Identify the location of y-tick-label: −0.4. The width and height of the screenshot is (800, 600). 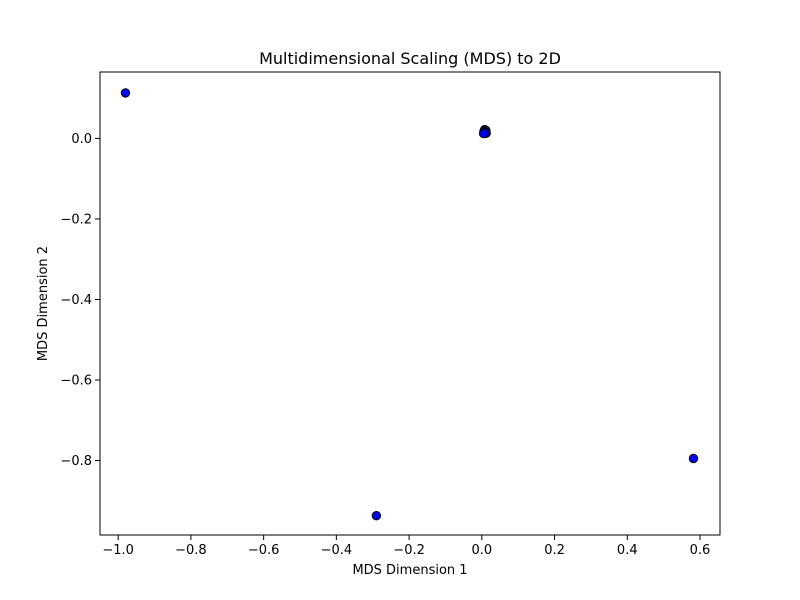
(76, 300).